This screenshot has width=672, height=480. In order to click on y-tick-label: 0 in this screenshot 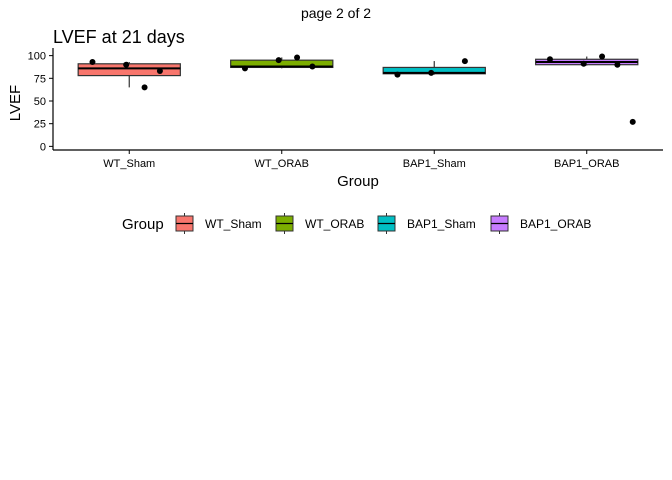, I will do `click(43, 147)`.